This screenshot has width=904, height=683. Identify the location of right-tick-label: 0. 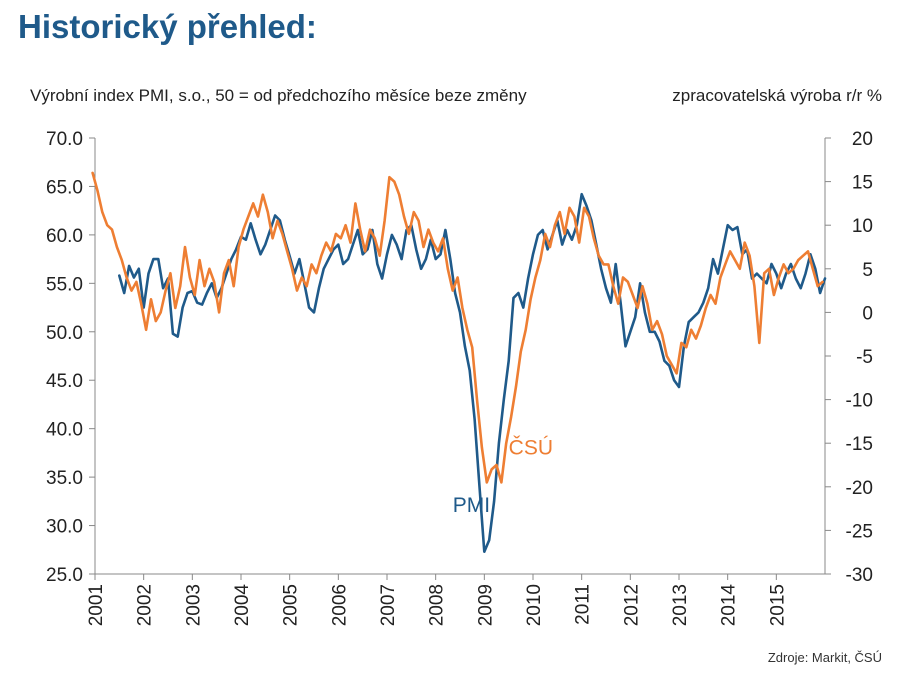
(867, 313).